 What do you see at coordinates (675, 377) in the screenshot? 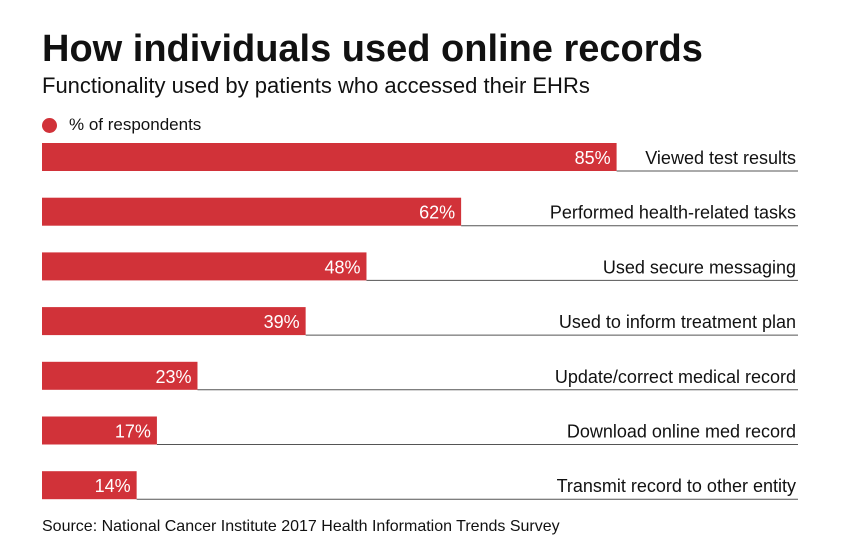
I see `category-label-4: Update/correct medical record` at bounding box center [675, 377].